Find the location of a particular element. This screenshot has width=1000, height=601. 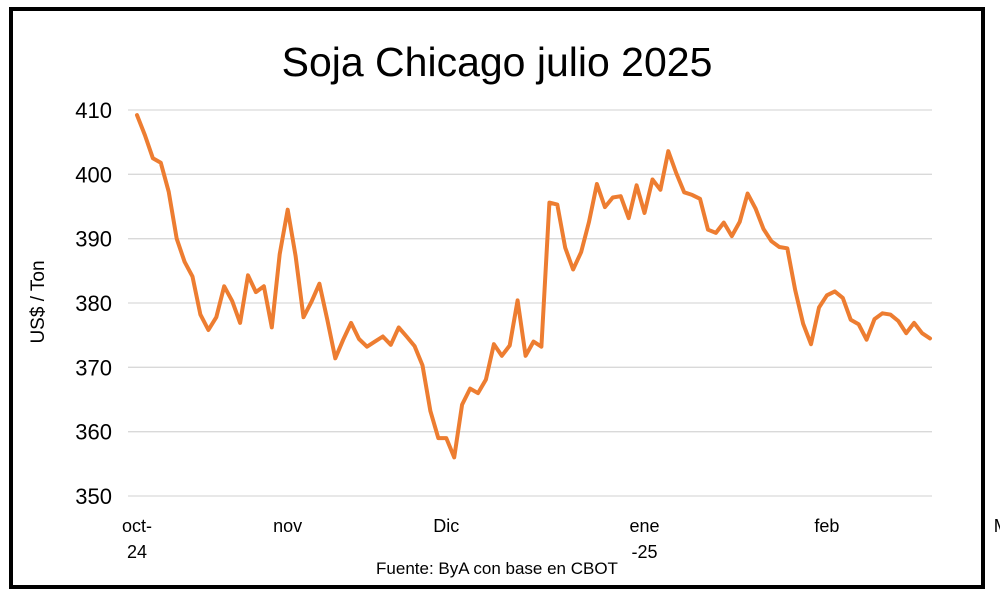

x-tick-label-0-1: 24 is located at coordinates (137, 552).